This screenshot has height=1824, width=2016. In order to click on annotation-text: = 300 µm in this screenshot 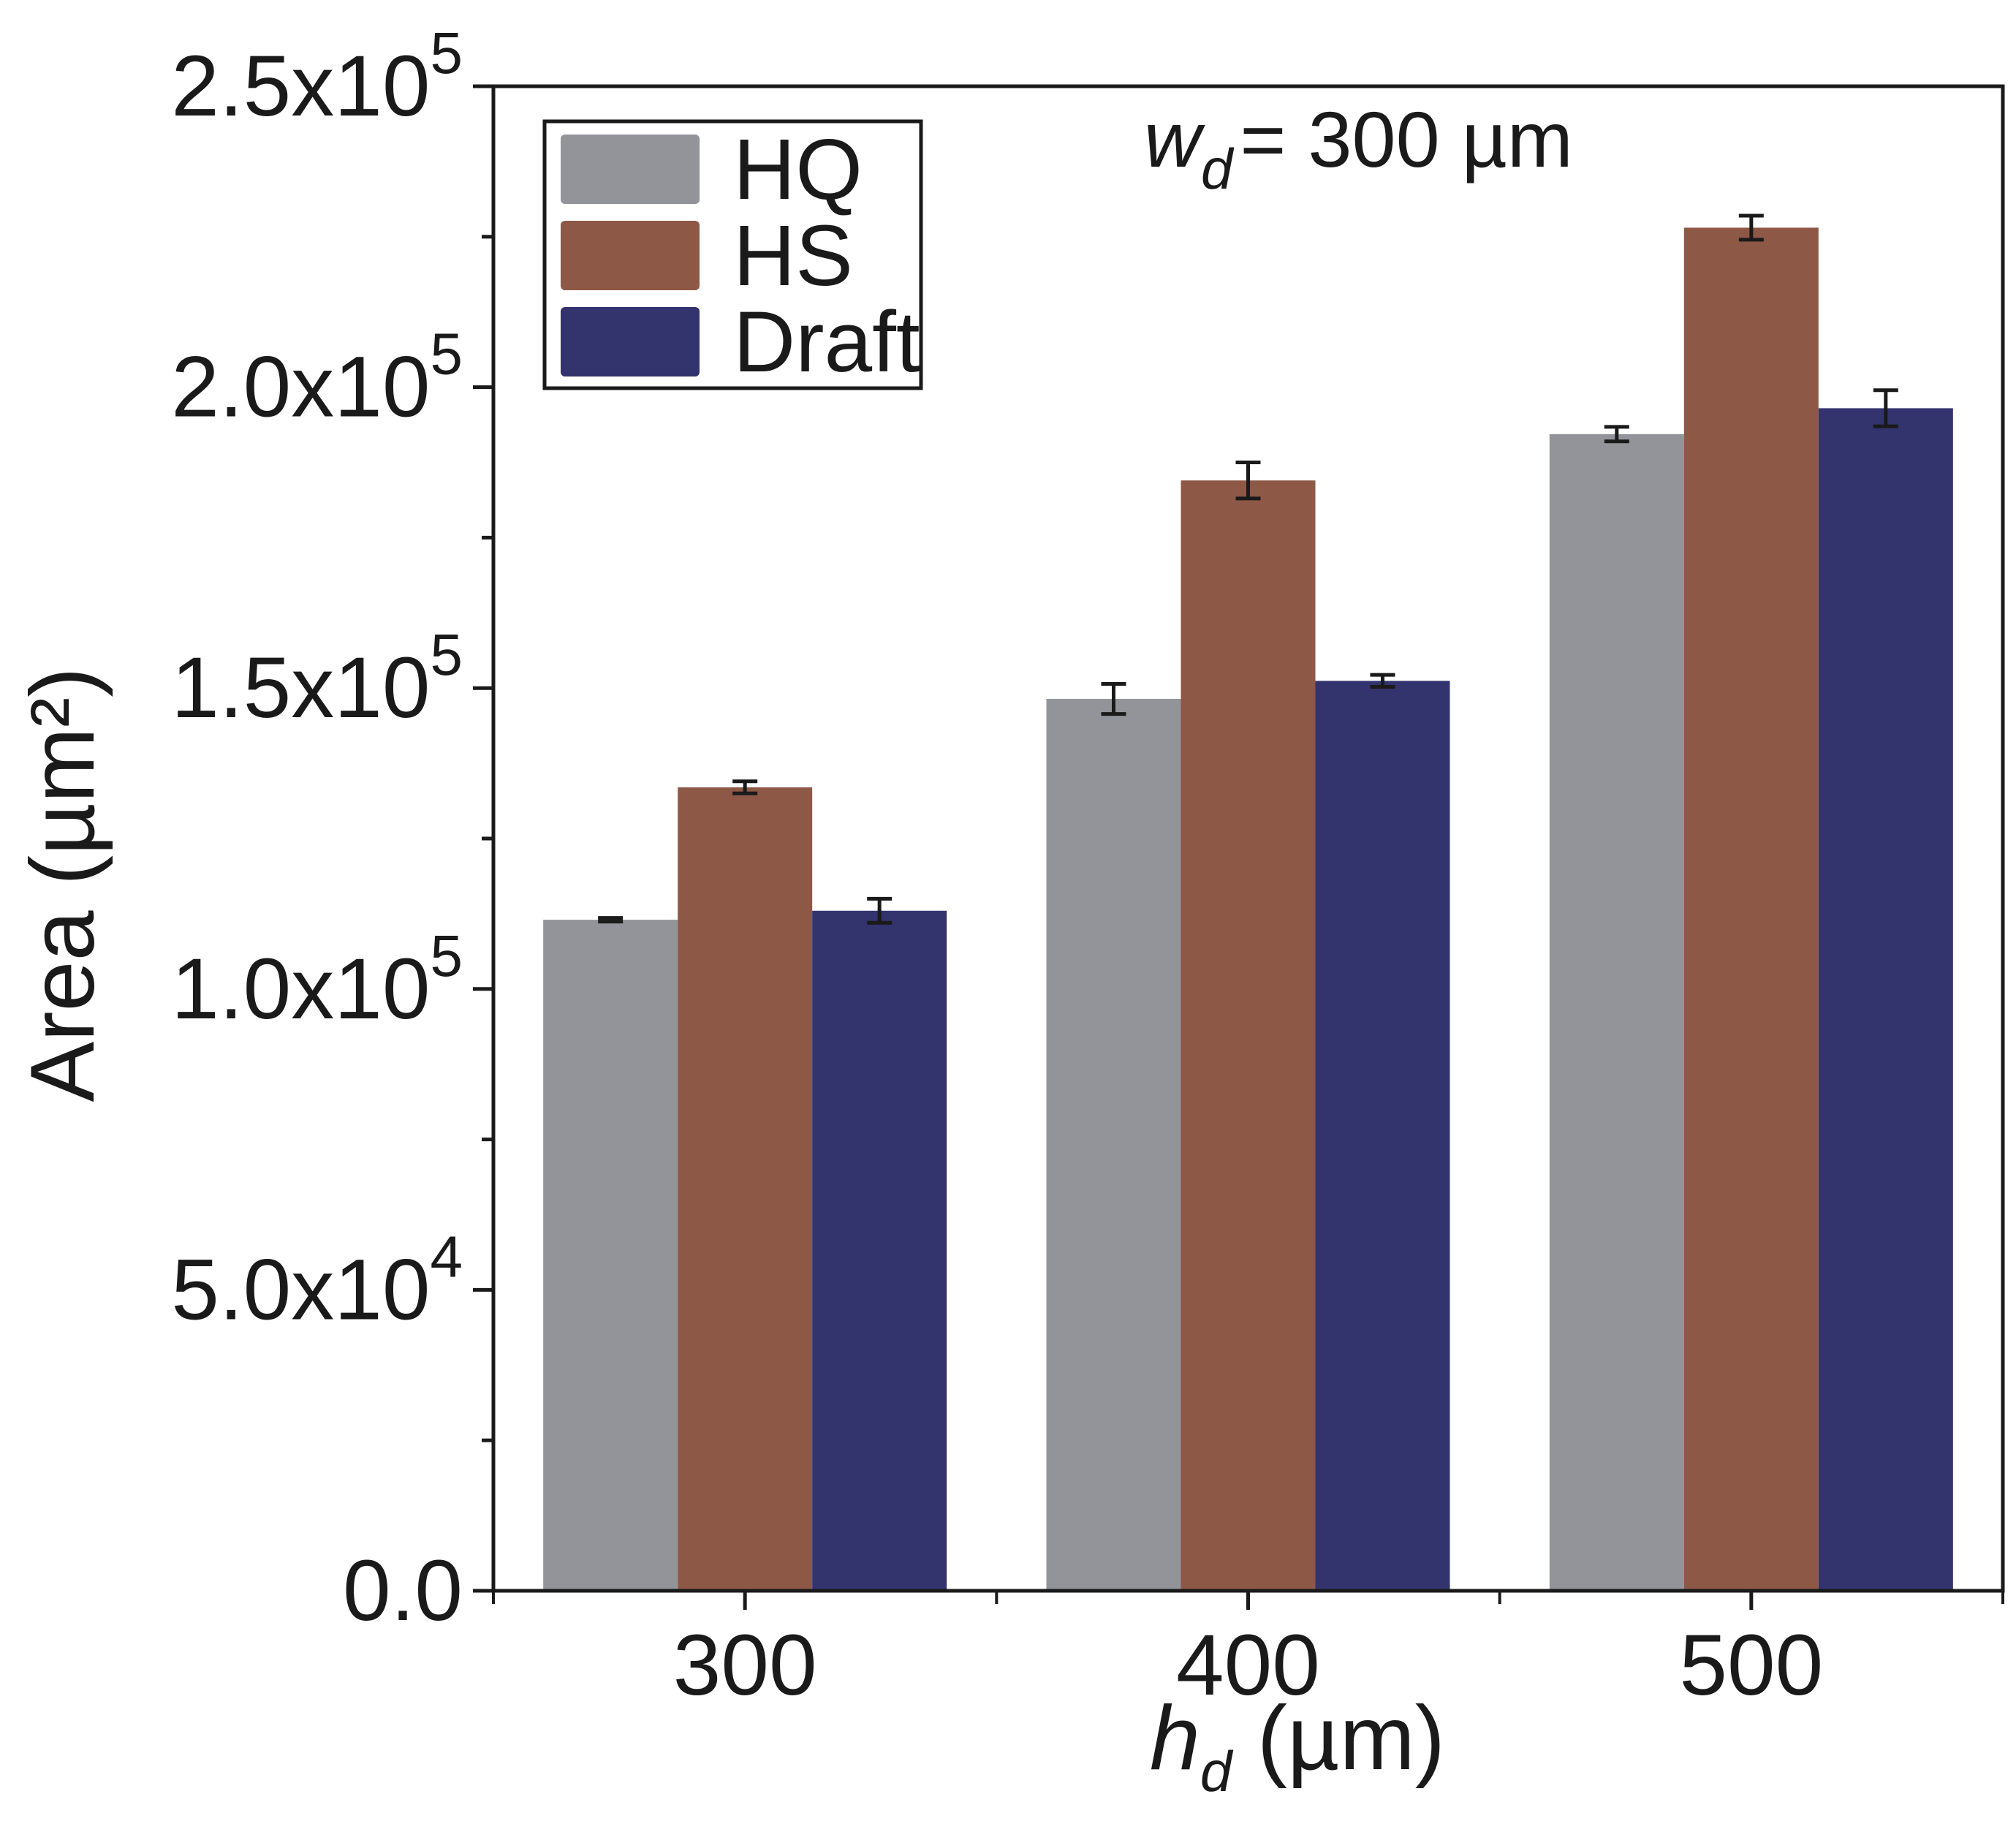, I will do `click(1406, 139)`.